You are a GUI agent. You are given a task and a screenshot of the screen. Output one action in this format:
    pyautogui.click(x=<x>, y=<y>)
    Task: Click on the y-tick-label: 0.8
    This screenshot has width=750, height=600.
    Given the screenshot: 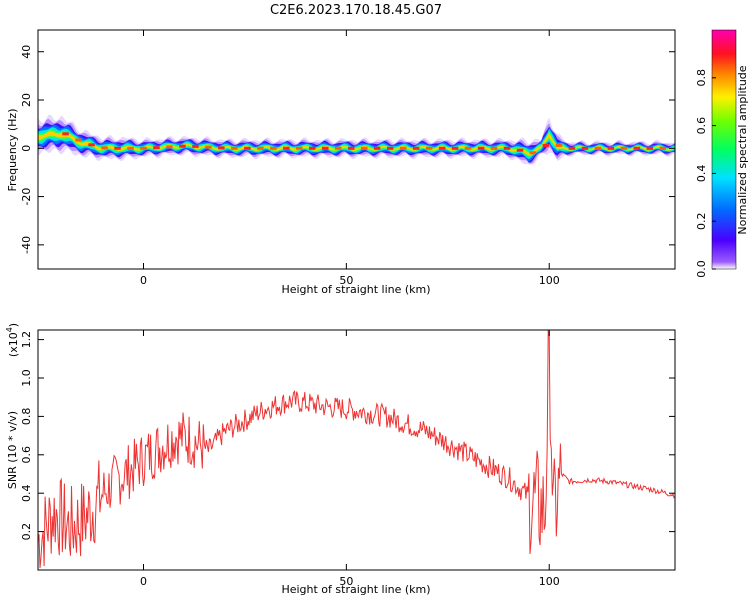 What is the action you would take?
    pyautogui.click(x=26, y=417)
    